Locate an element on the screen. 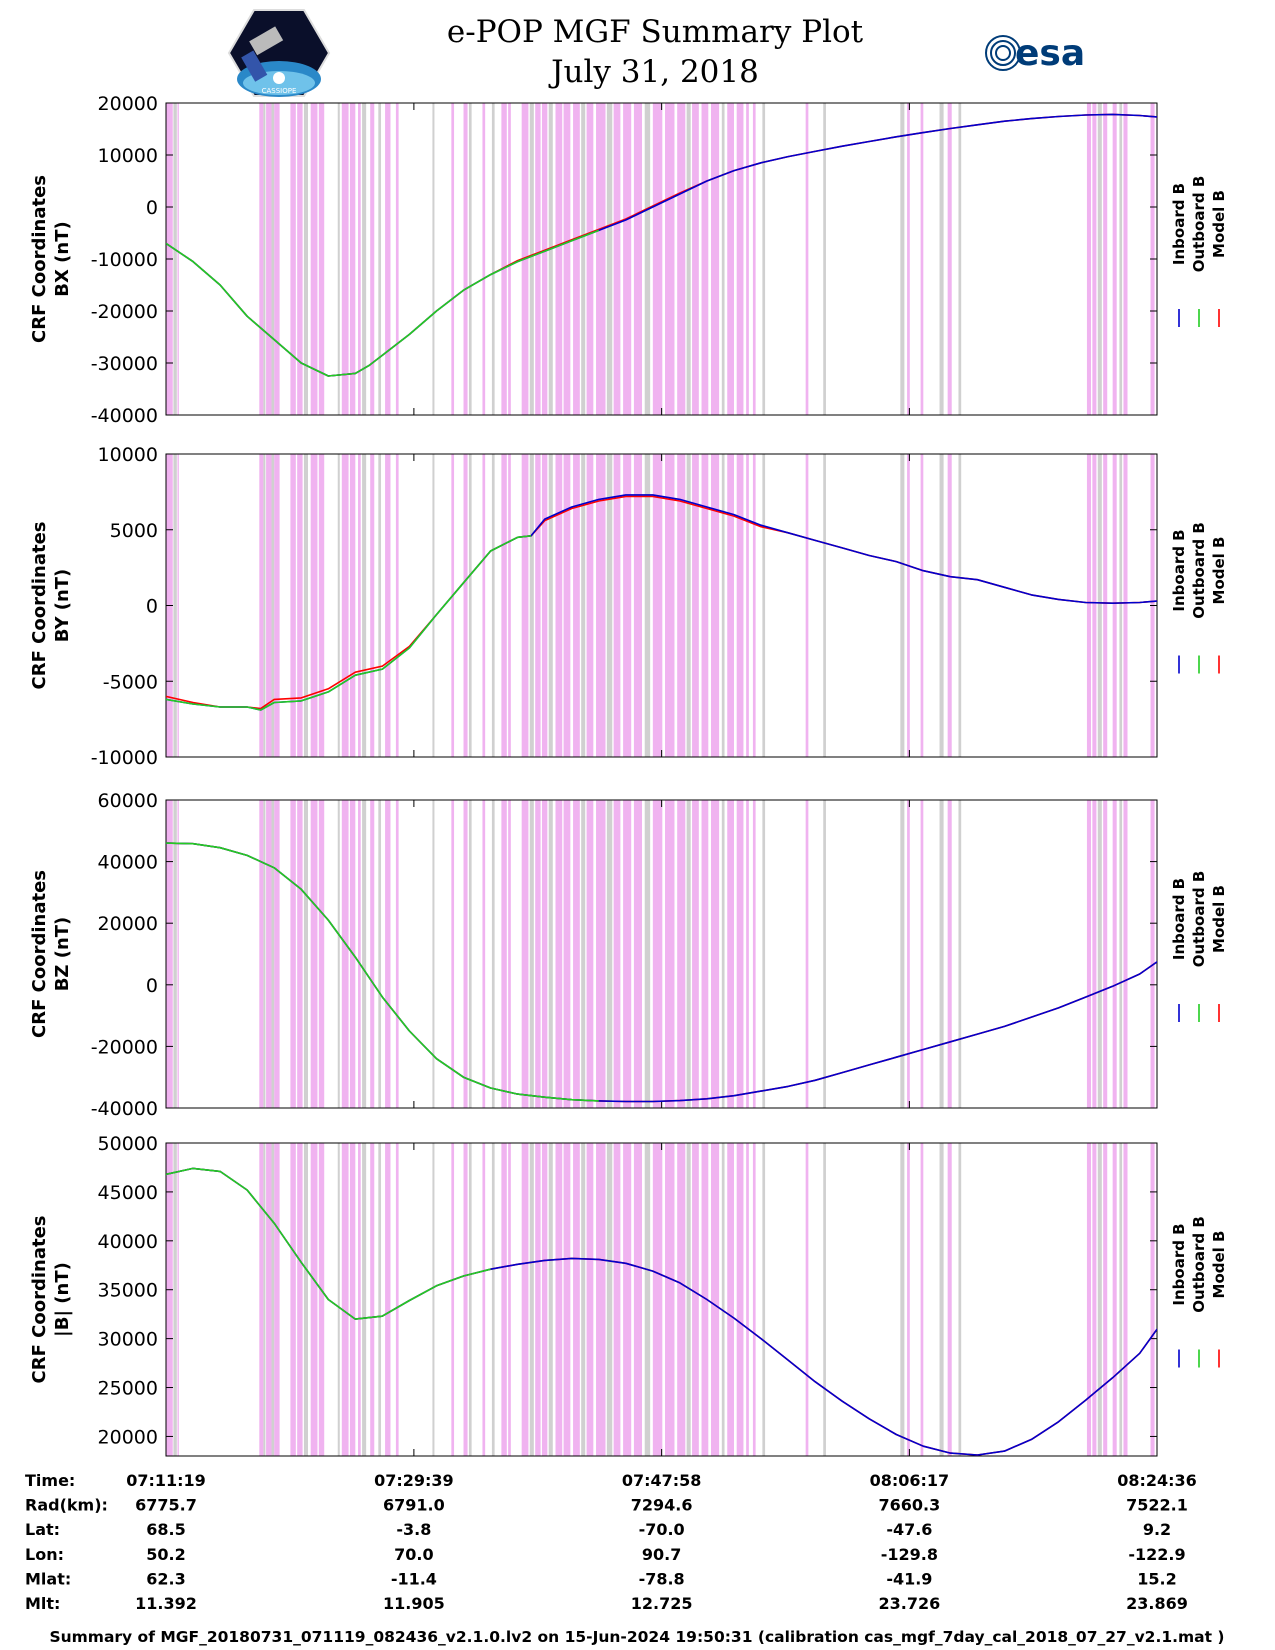  info-cell: -129.8 is located at coordinates (909, 1554).